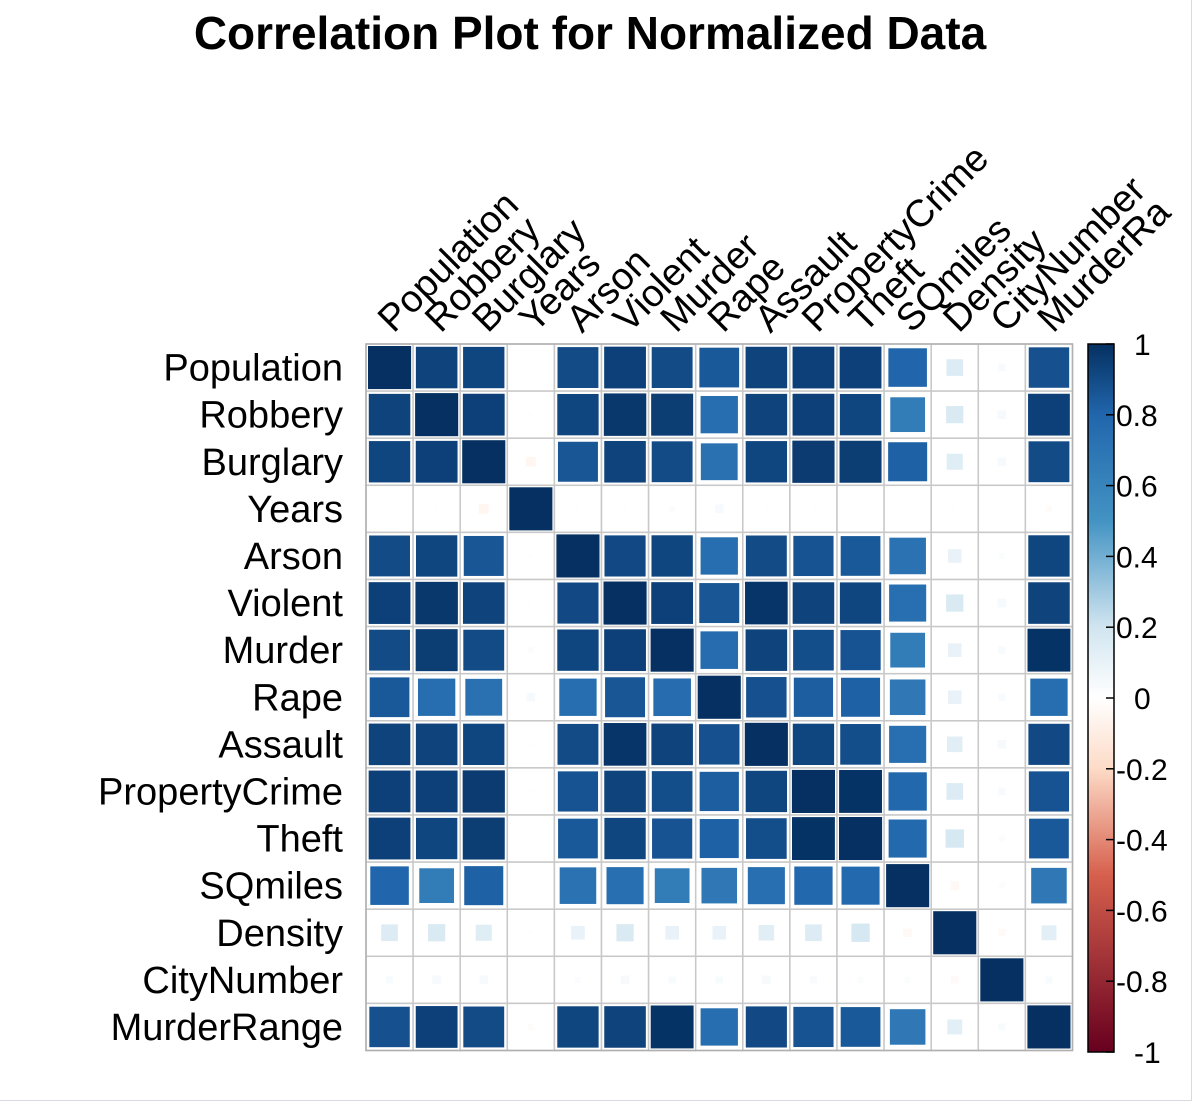 This screenshot has height=1102, width=1193. Describe the element at coordinates (389, 838) in the screenshot. I see `heatmap-cell-Theft-Population` at that location.